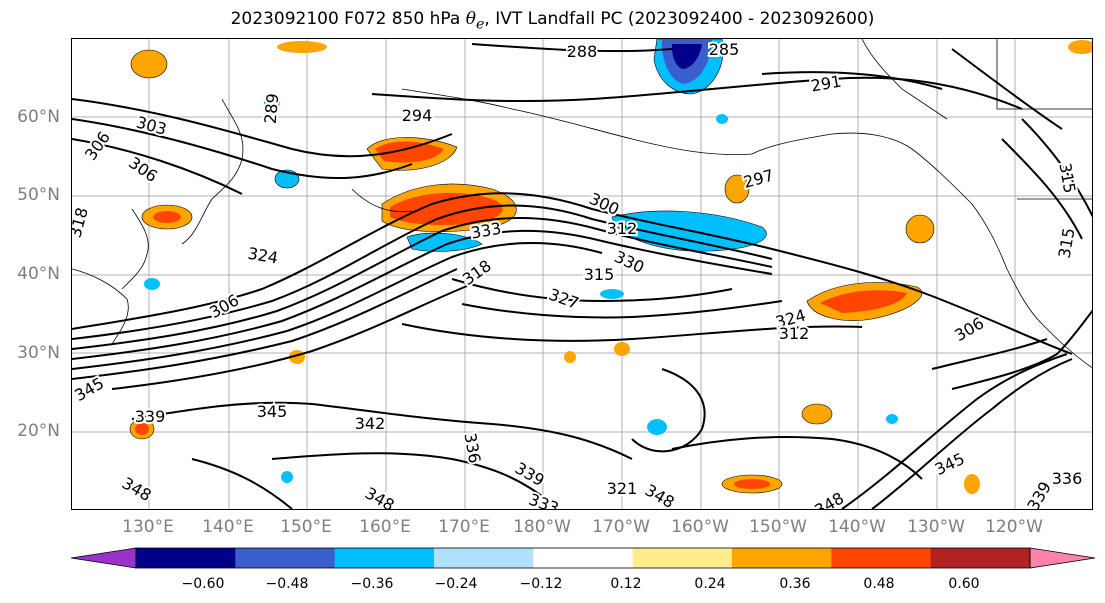  I want to click on lon-label-150w: 150°W, so click(778, 527).